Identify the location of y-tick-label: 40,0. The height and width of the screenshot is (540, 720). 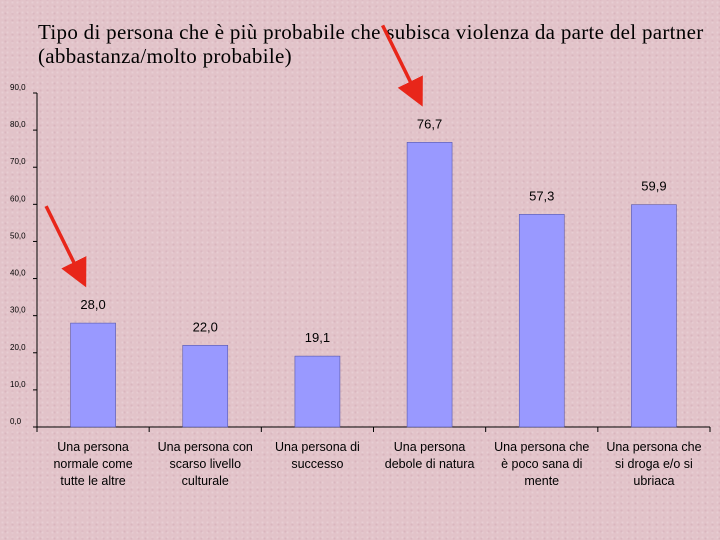
(18, 273).